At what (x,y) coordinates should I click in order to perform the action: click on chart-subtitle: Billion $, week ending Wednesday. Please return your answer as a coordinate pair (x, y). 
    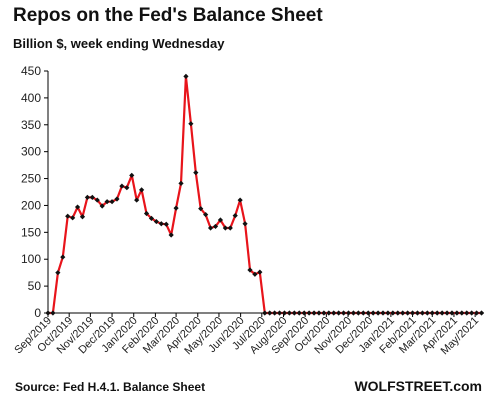
    Looking at the image, I should click on (119, 43).